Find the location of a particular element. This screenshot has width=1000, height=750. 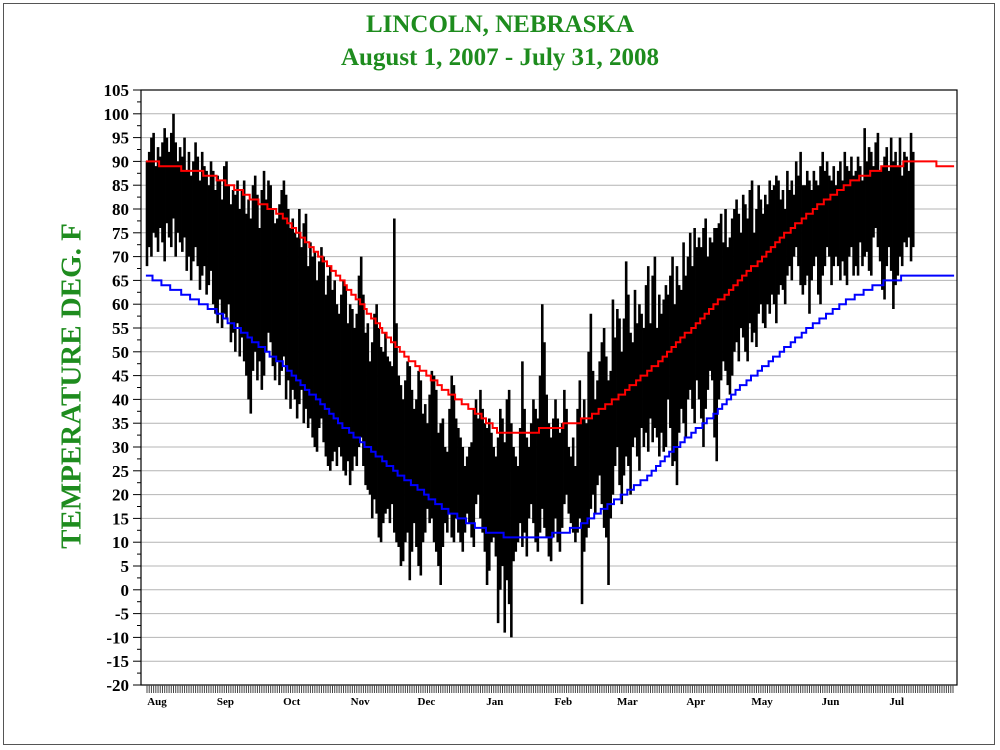

y-tick-label: 75 is located at coordinates (120, 233).